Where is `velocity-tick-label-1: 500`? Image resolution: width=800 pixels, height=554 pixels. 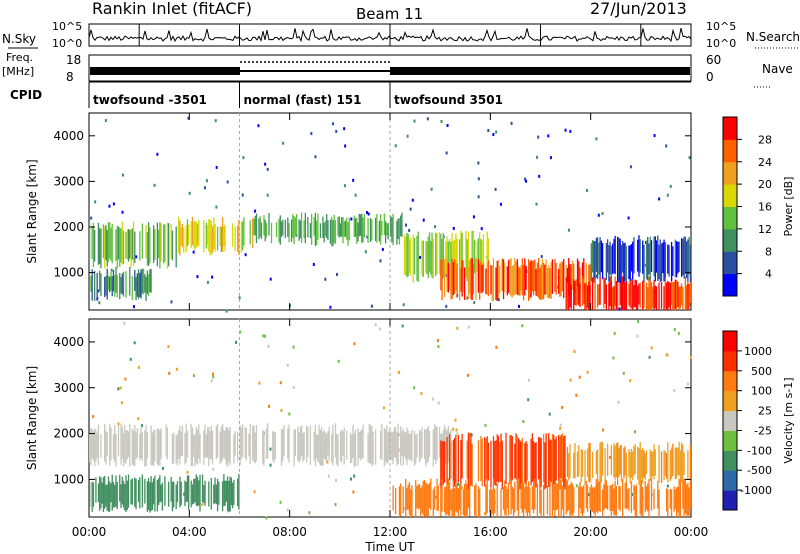
velocity-tick-label-1: 500 is located at coordinates (761, 371).